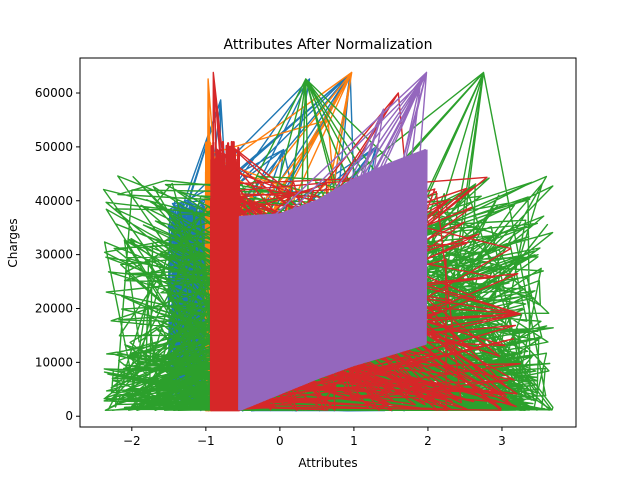 Image resolution: width=640 pixels, height=480 pixels. What do you see at coordinates (327, 463) in the screenshot?
I see `x-axis-title: Attributes` at bounding box center [327, 463].